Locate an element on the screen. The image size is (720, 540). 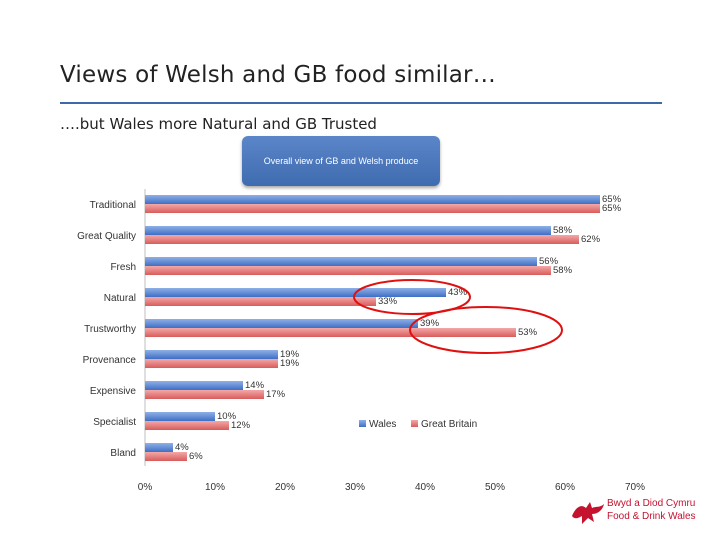
data-label: 39% is located at coordinates (430, 323).